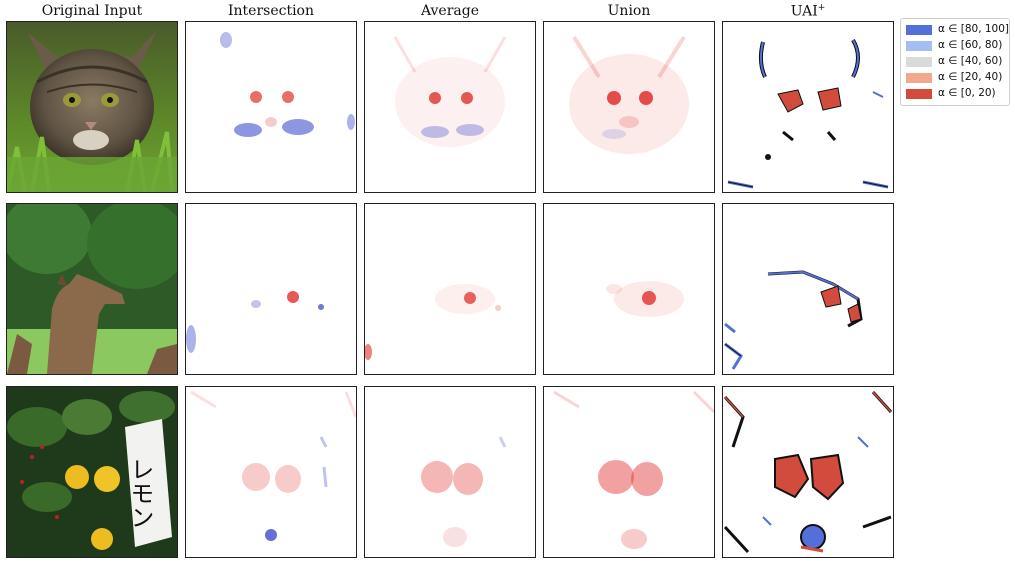 The width and height of the screenshot is (1015, 564). I want to click on legend-item: α ∈ [0, 20), so click(956, 94).